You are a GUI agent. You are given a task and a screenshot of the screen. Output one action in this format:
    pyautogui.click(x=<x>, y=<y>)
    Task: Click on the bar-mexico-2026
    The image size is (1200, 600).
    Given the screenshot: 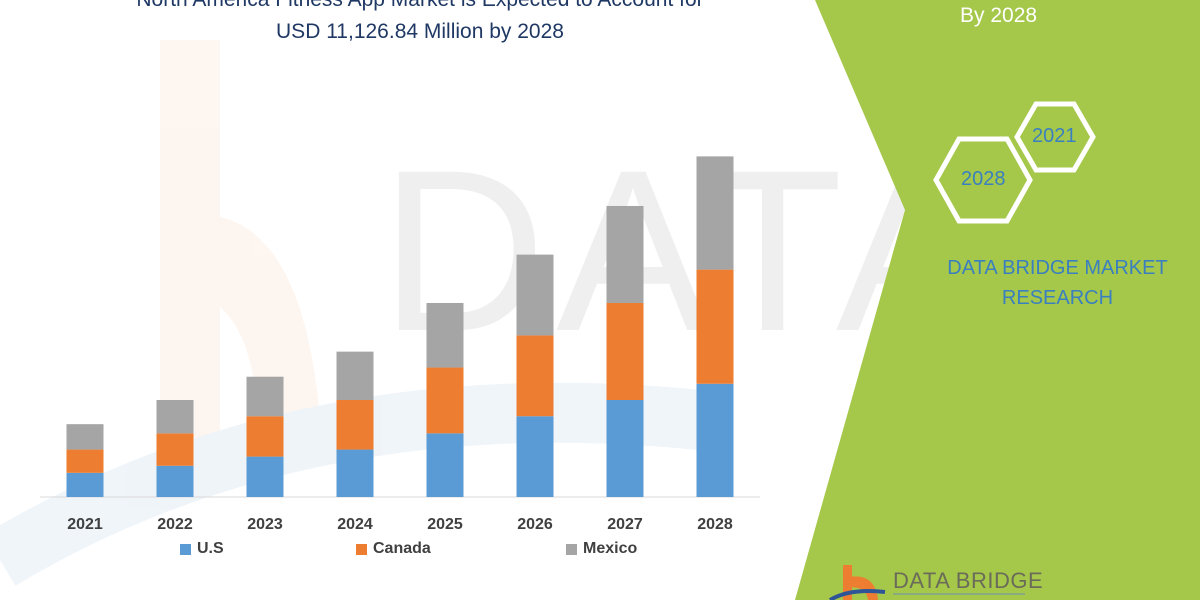 What is the action you would take?
    pyautogui.click(x=535, y=295)
    